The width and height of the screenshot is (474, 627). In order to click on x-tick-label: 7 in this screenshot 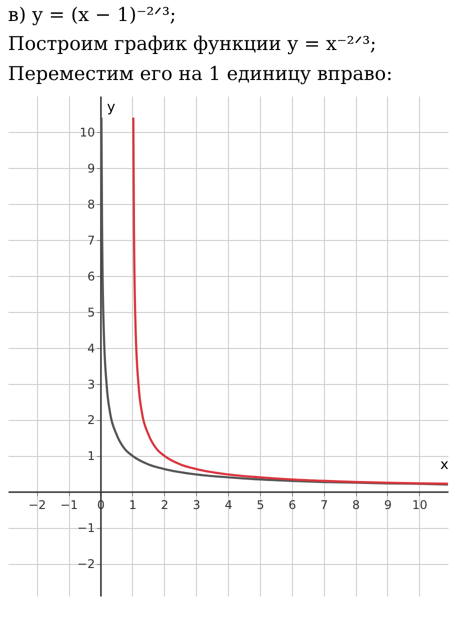, I will do `click(324, 505)`.